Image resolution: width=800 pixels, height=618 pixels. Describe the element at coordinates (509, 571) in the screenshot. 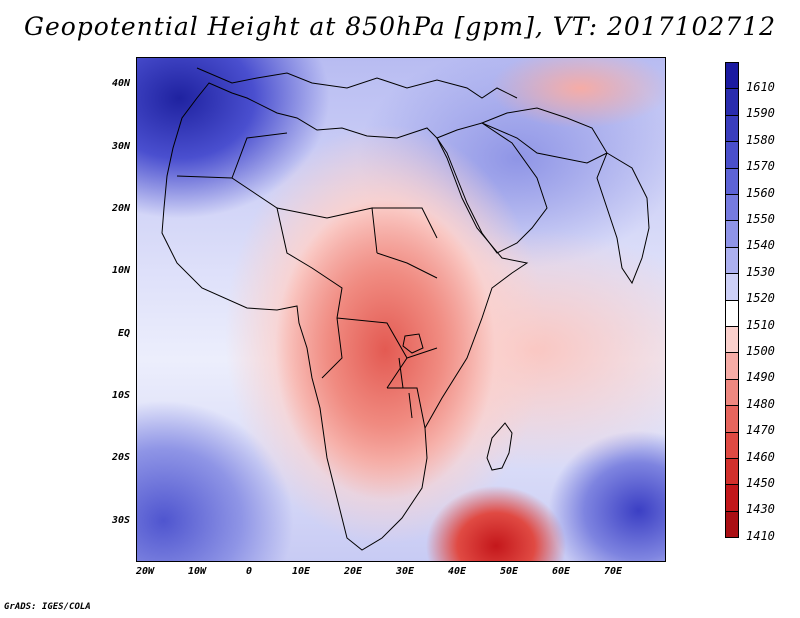

I see `lon-tick-50e: 50E` at that location.